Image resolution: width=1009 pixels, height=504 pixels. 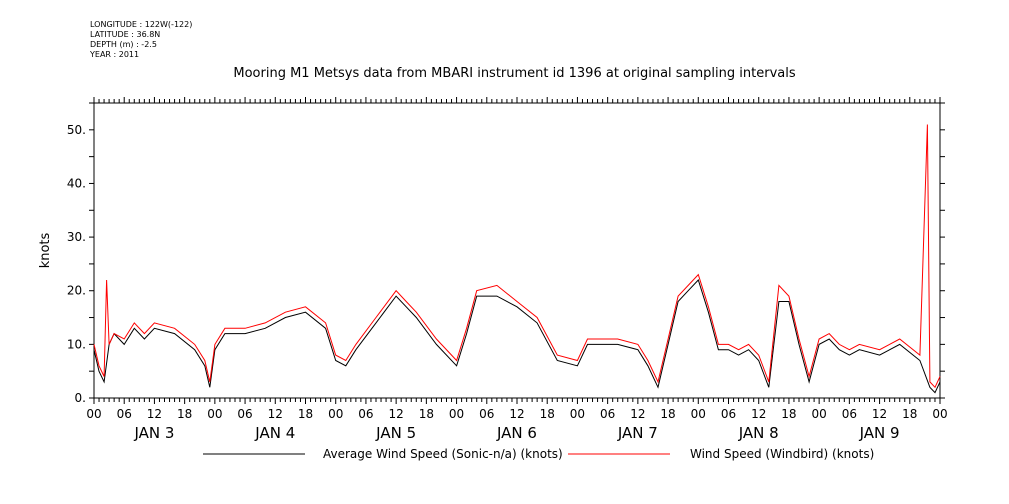 What do you see at coordinates (76, 291) in the screenshot?
I see `y-tick-label: 20.` at bounding box center [76, 291].